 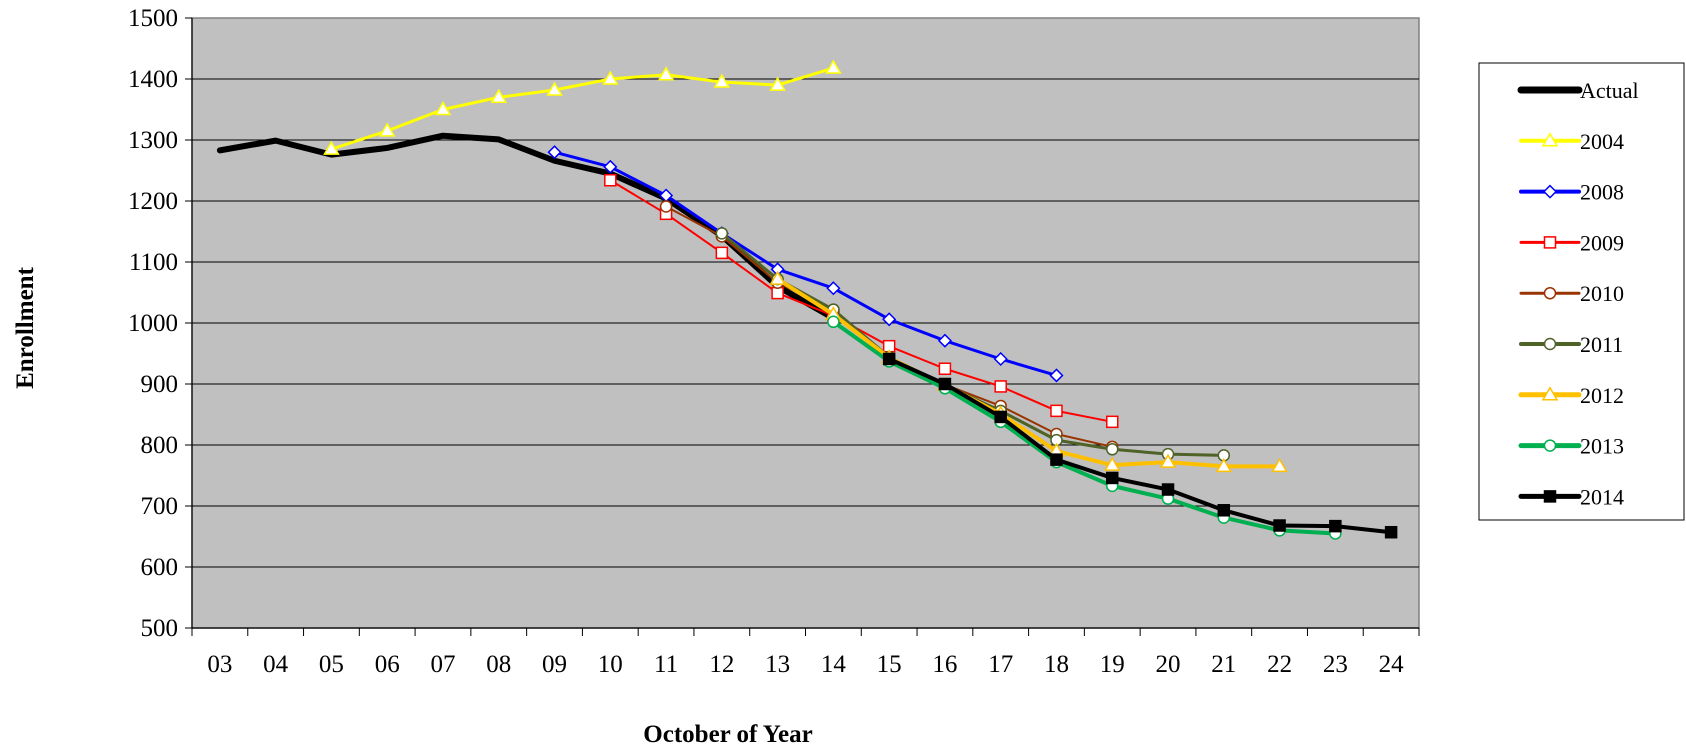 I want to click on legend-entry-2008: 2008, so click(x=1571, y=192).